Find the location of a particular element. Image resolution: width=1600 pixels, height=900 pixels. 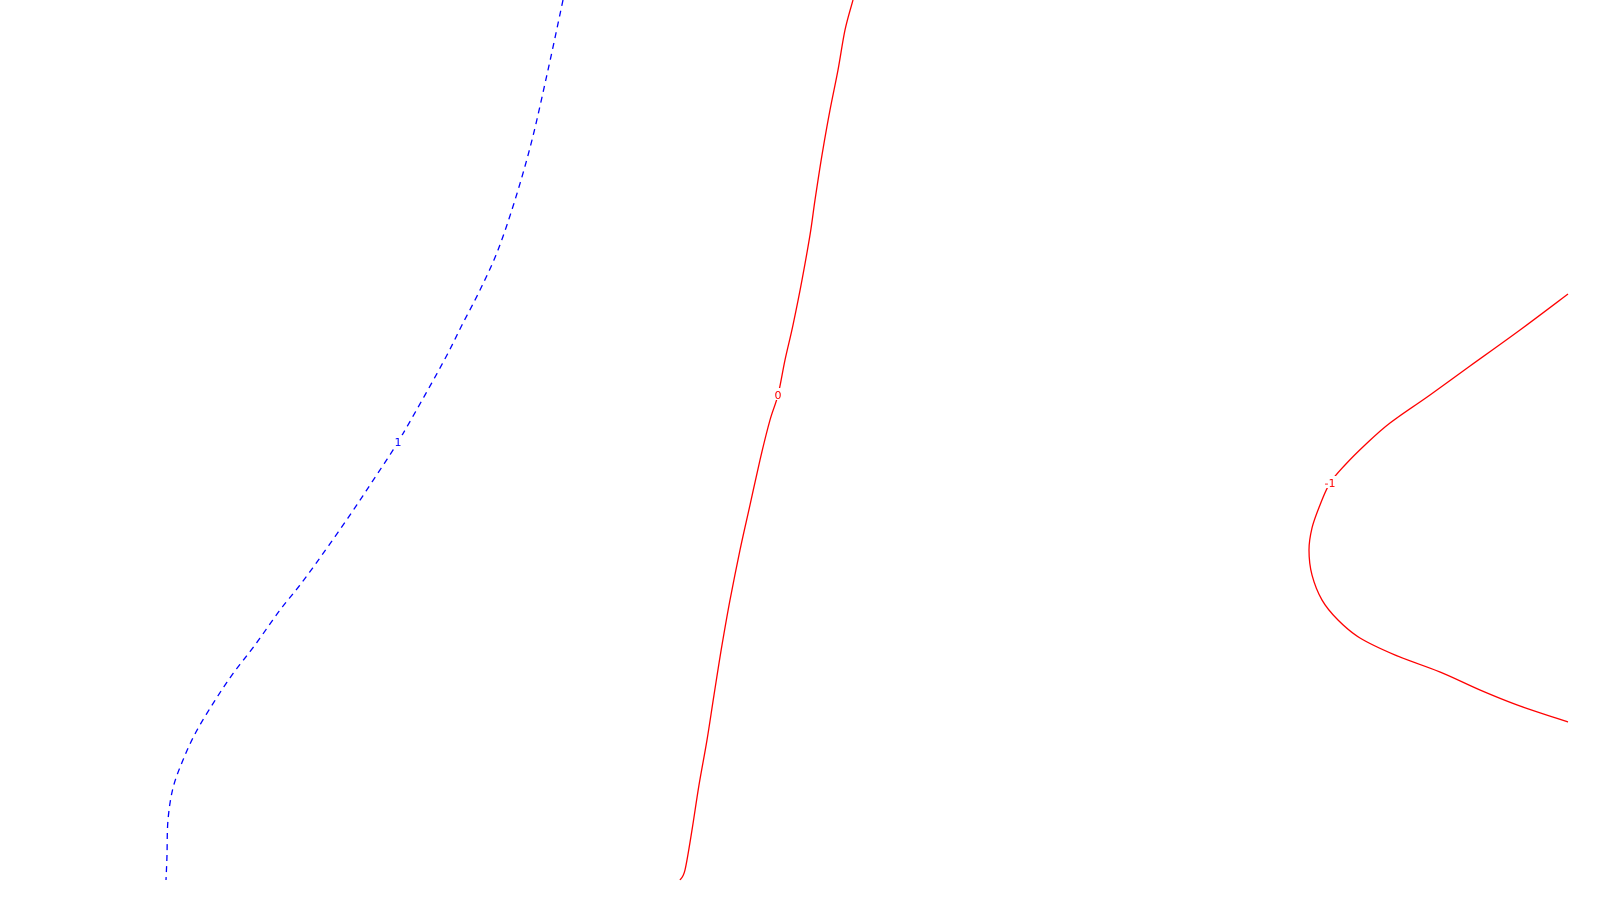

contour-line-level--1 is located at coordinates (1438, 508).